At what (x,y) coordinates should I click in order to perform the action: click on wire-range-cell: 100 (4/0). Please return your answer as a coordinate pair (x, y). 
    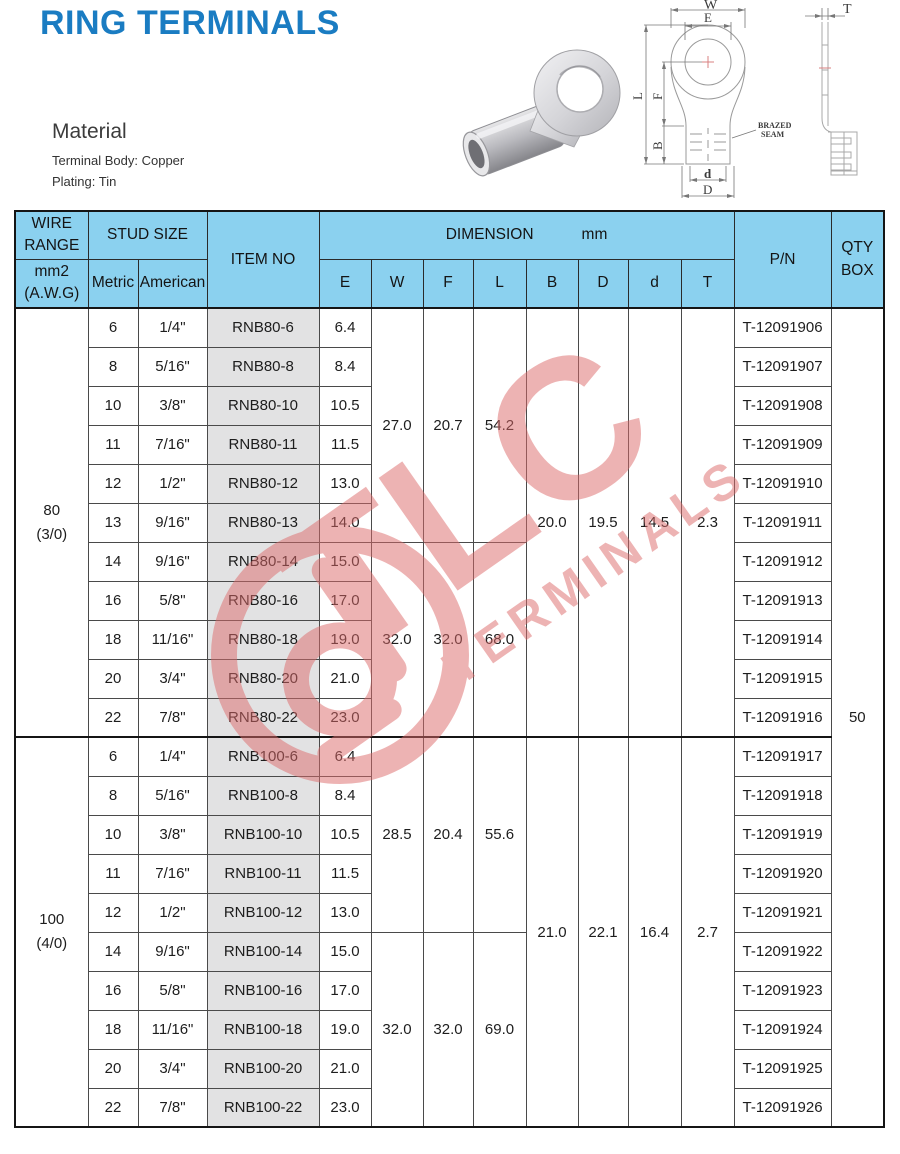
    Looking at the image, I should click on (51, 932).